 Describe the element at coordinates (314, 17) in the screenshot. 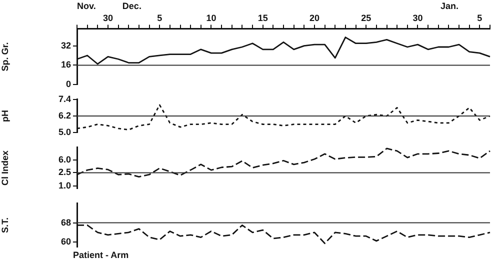

I see `x-tick-label: 20` at that location.